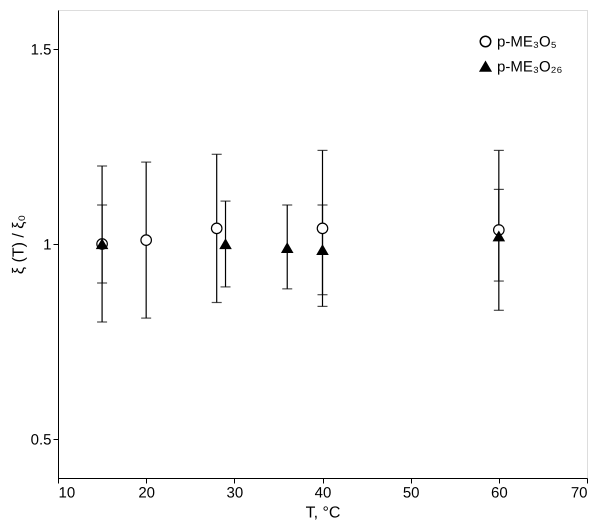 The width and height of the screenshot is (602, 528). I want to click on x-tick-label: 20, so click(147, 493).